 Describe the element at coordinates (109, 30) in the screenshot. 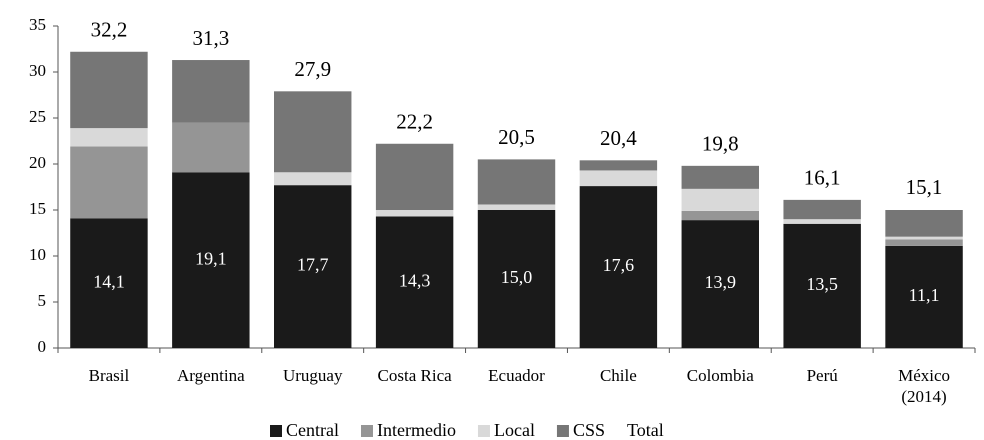

I see `total-label: 32,2` at that location.